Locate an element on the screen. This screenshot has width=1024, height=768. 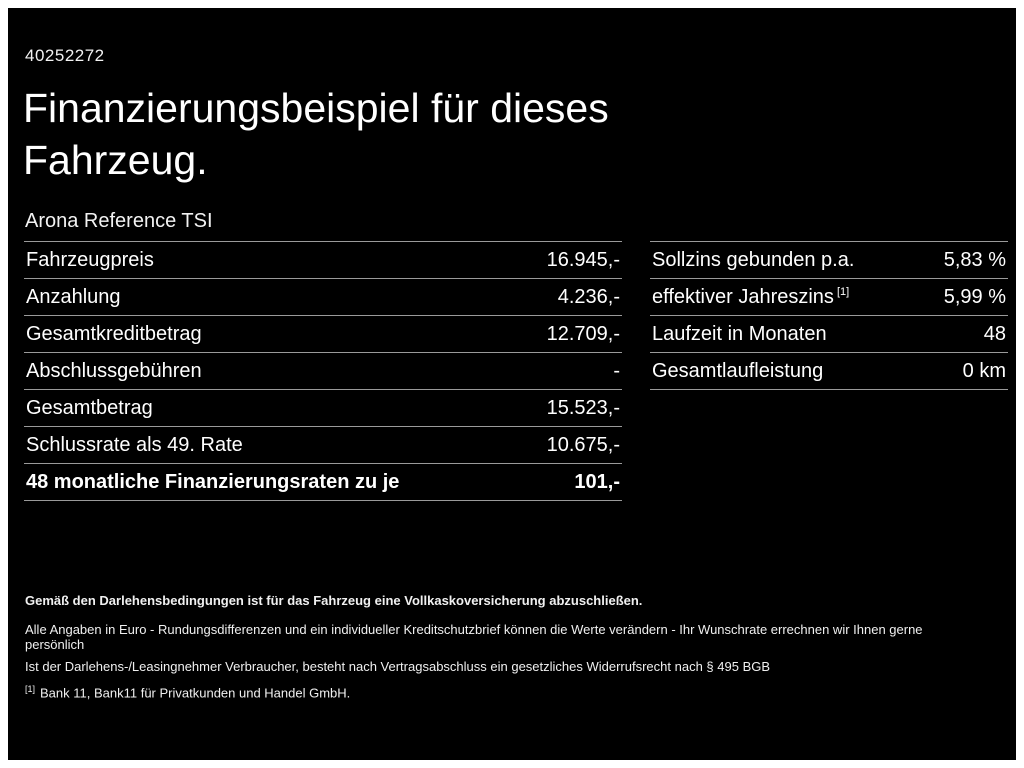
row-value: 5,83 % is located at coordinates (974, 259).